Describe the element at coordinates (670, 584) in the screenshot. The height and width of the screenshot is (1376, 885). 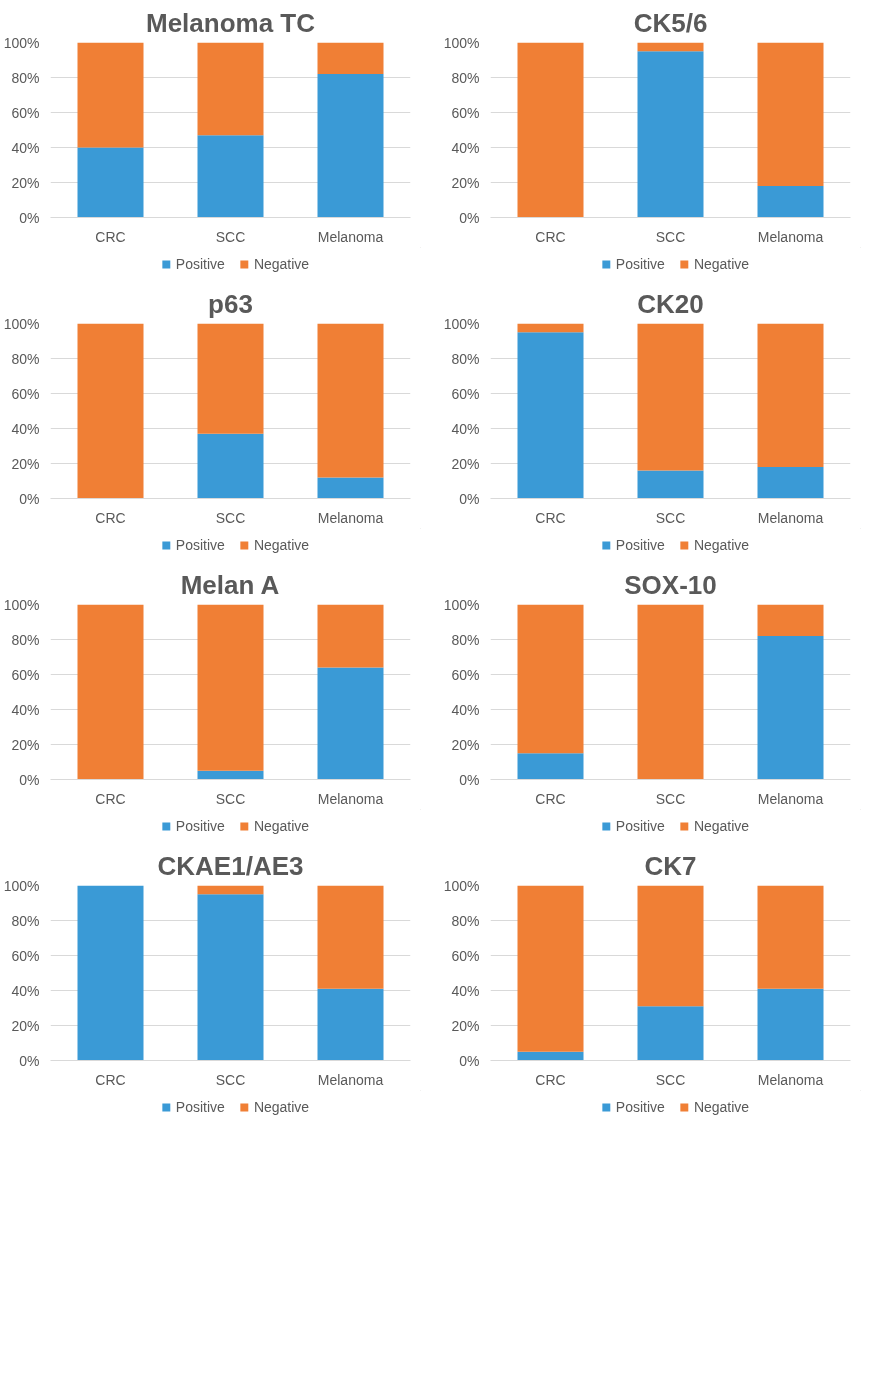
I see `chart-title: SOX-10` at that location.